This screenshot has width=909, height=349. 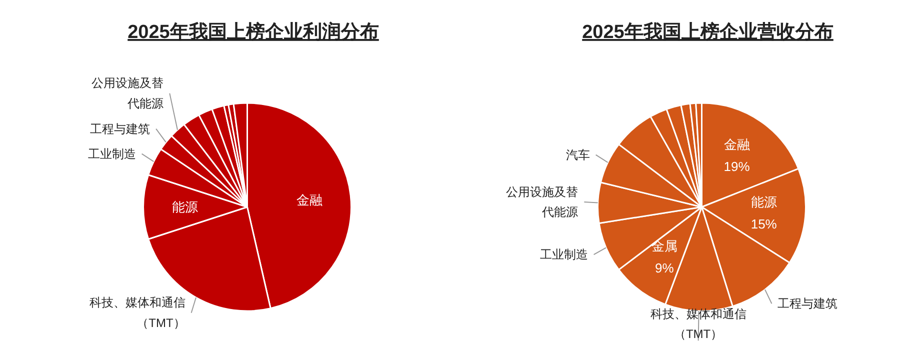 What do you see at coordinates (664, 268) in the screenshot?
I see `data-label: 9%` at bounding box center [664, 268].